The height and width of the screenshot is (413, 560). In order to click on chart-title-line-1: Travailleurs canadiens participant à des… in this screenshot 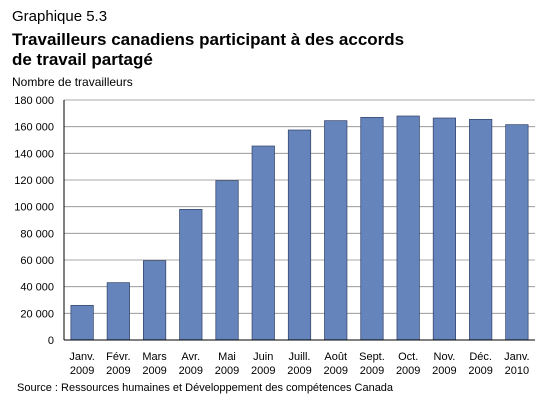, I will do `click(208, 39)`.